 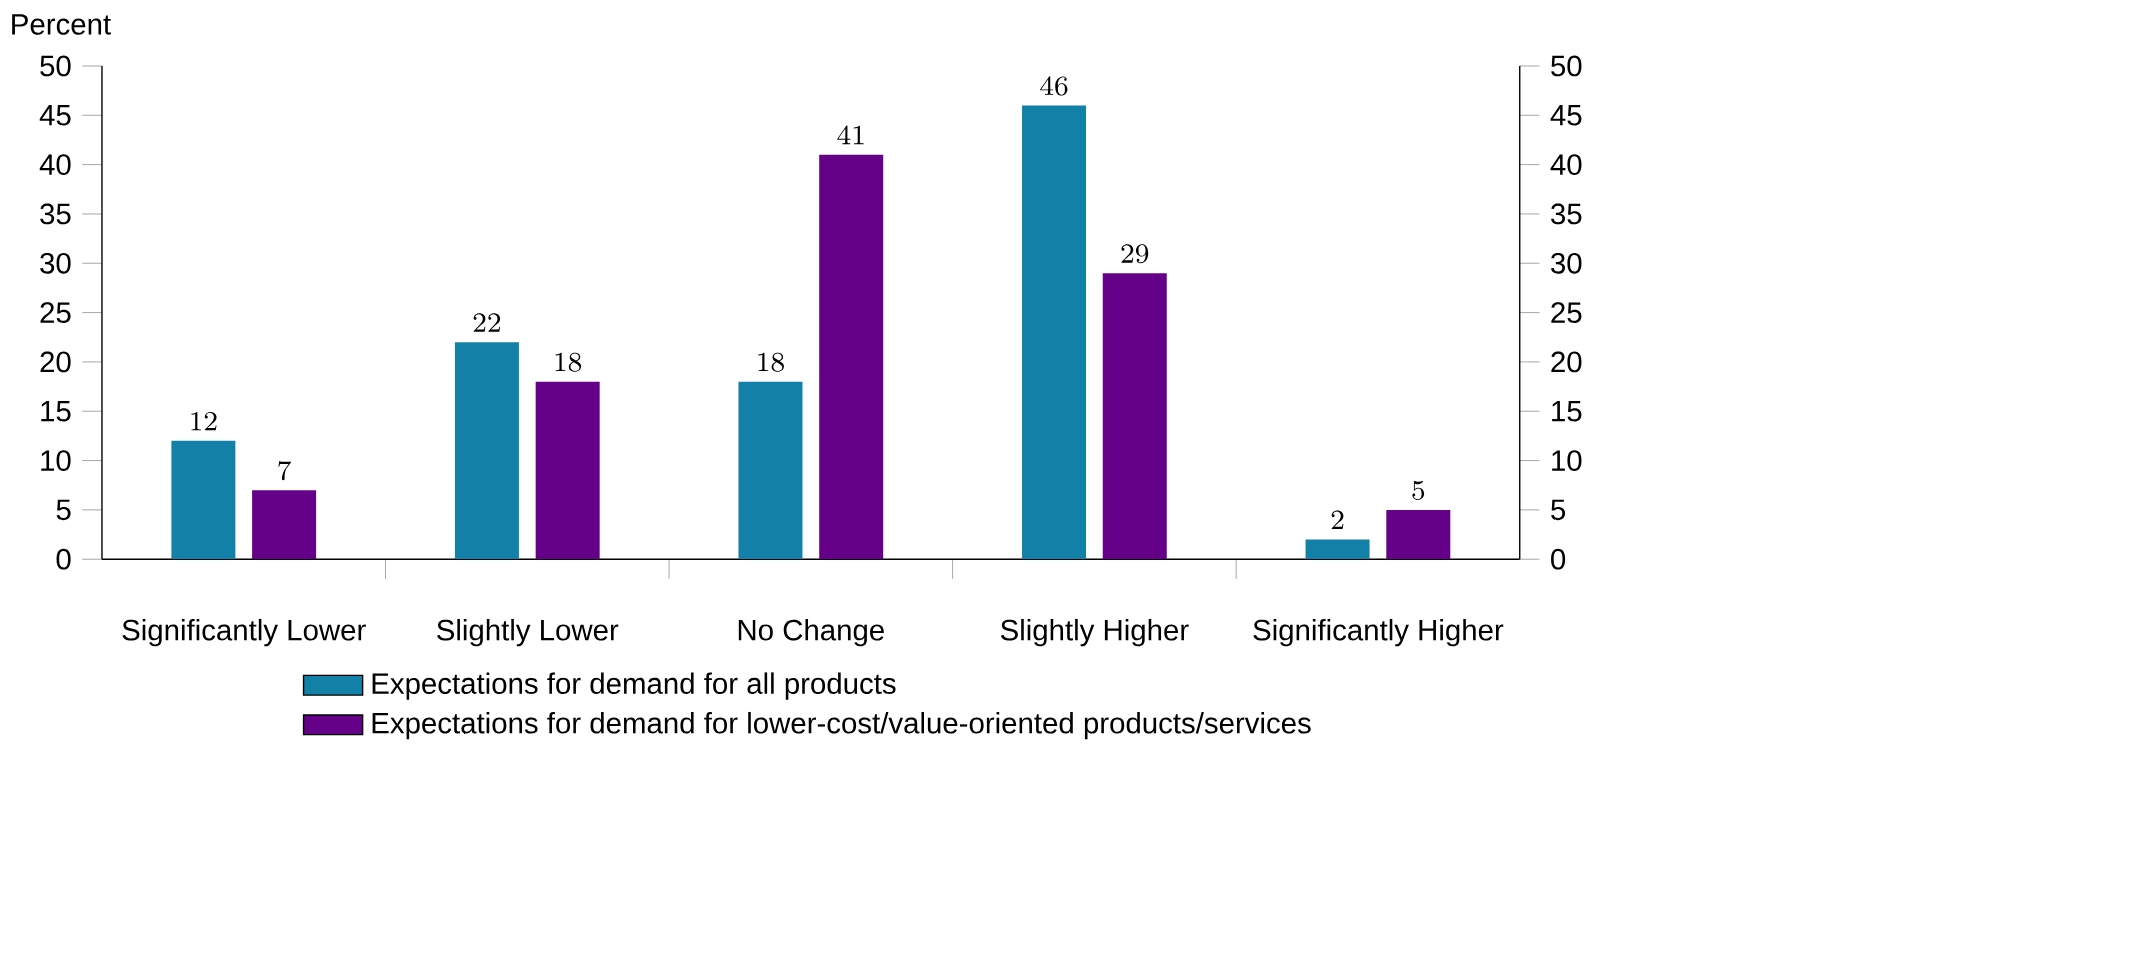 I want to click on data-label: 46, so click(x=1054, y=86).